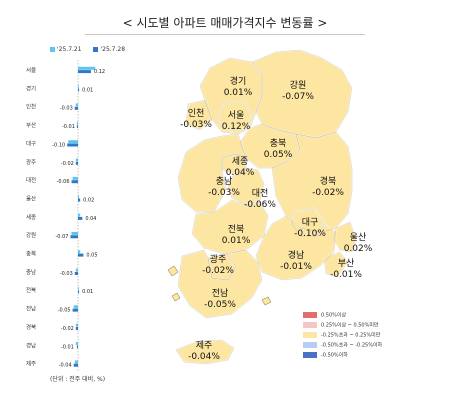  What do you see at coordinates (66, 274) in the screenshot?
I see `data-label: -0.03` at bounding box center [66, 274].